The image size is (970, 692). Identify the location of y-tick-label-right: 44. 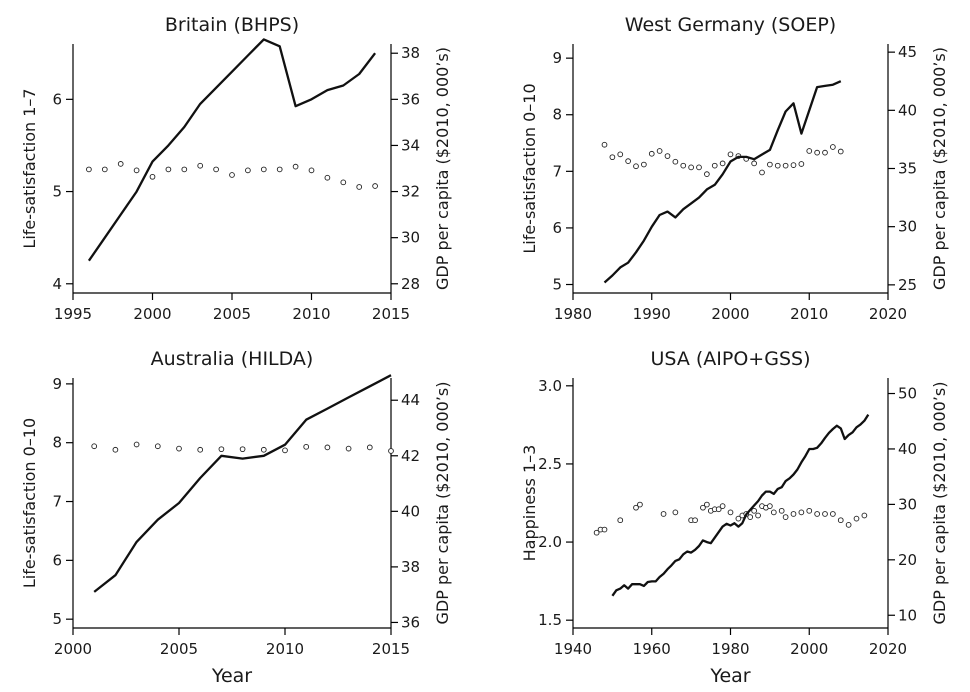
(410, 400).